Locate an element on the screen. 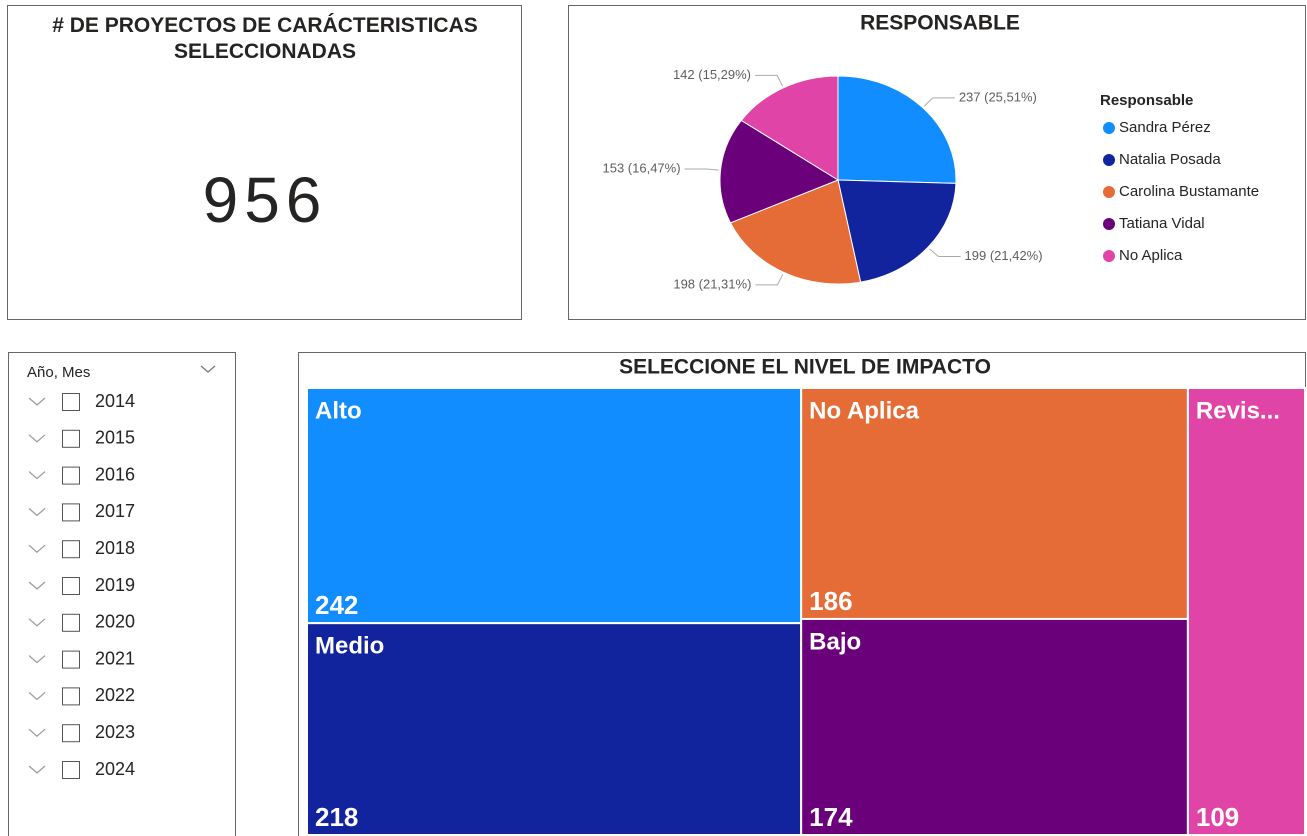 The height and width of the screenshot is (836, 1307). slicer-dropdown is located at coordinates (208, 369).